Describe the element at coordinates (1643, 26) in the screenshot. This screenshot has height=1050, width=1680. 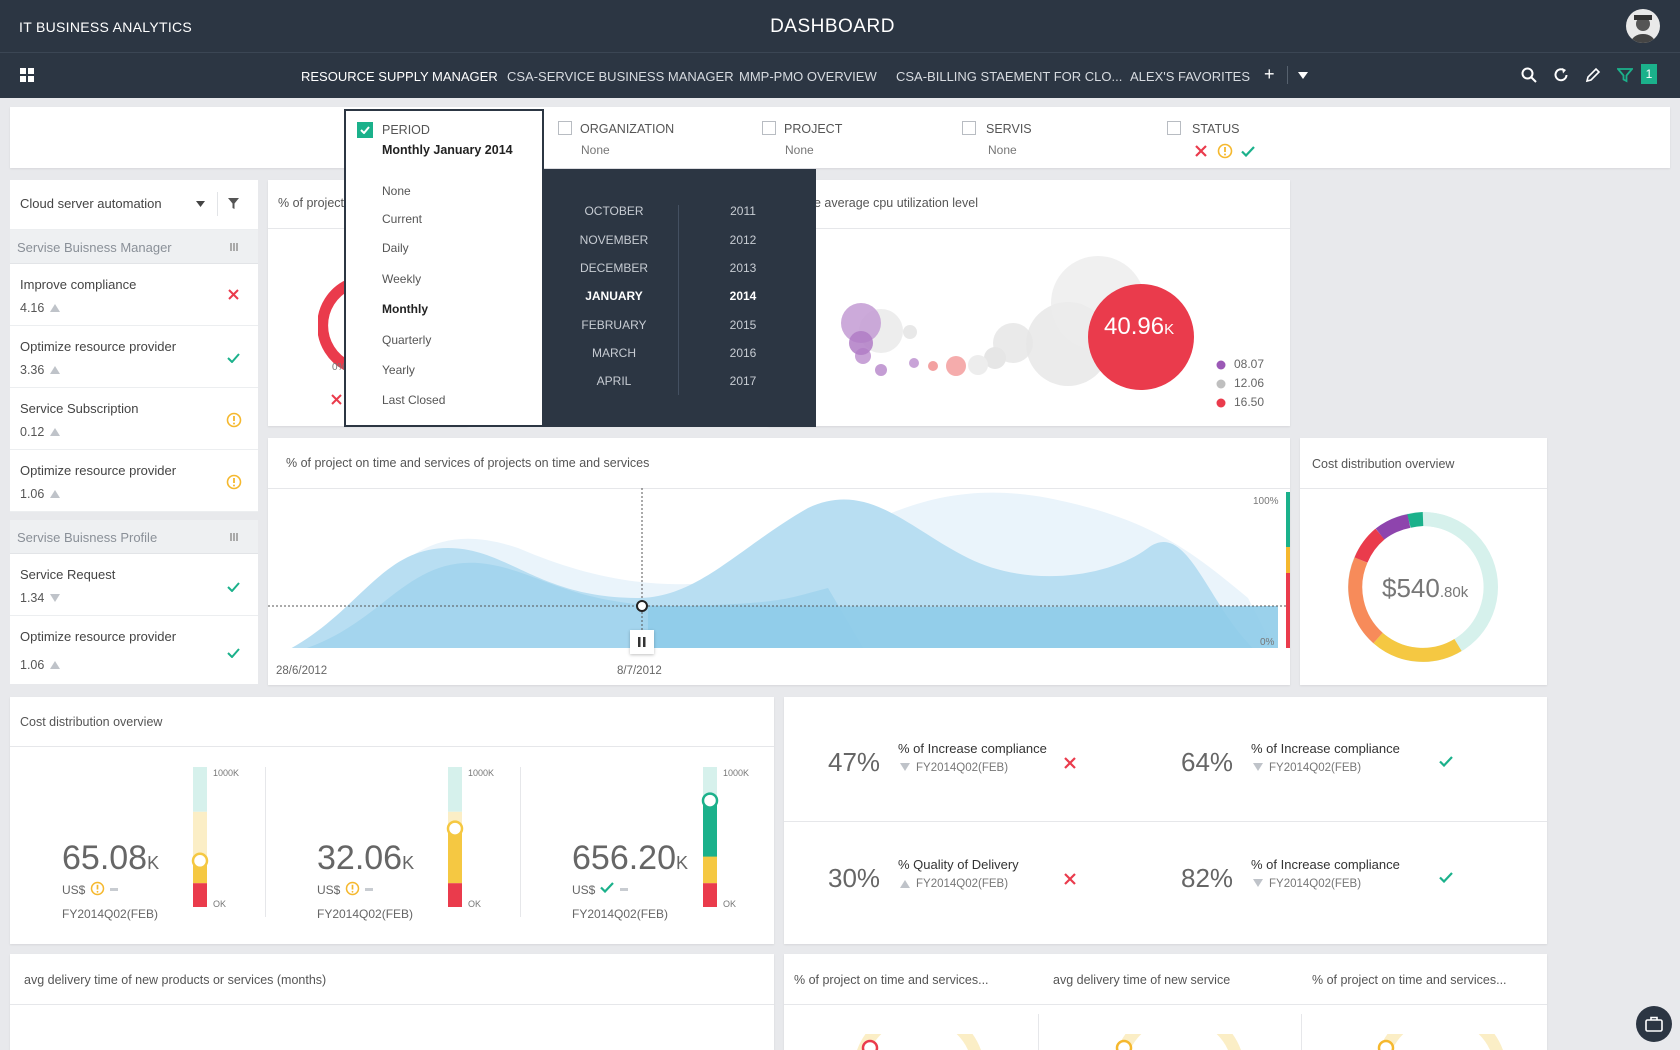
I see `user-avatar` at that location.